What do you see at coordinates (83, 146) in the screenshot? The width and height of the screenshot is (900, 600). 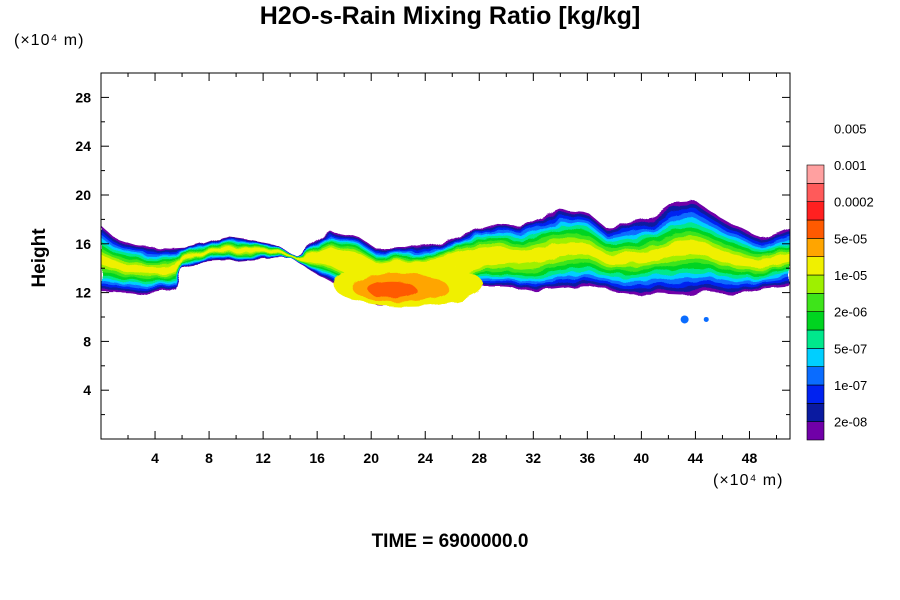 I see `y-tick-label: 24` at bounding box center [83, 146].